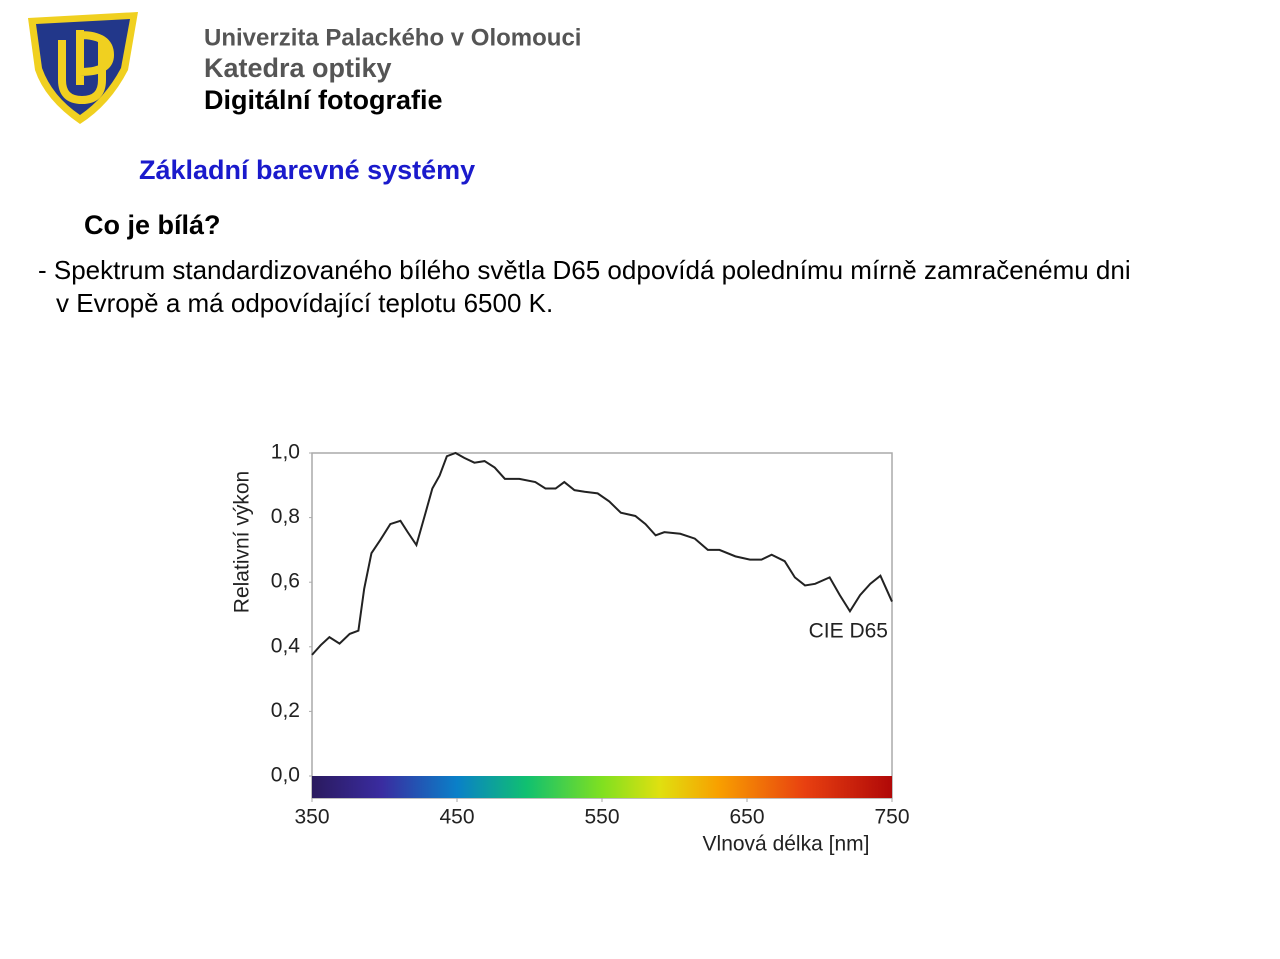  I want to click on x-tick-label: 550, so click(601, 817).